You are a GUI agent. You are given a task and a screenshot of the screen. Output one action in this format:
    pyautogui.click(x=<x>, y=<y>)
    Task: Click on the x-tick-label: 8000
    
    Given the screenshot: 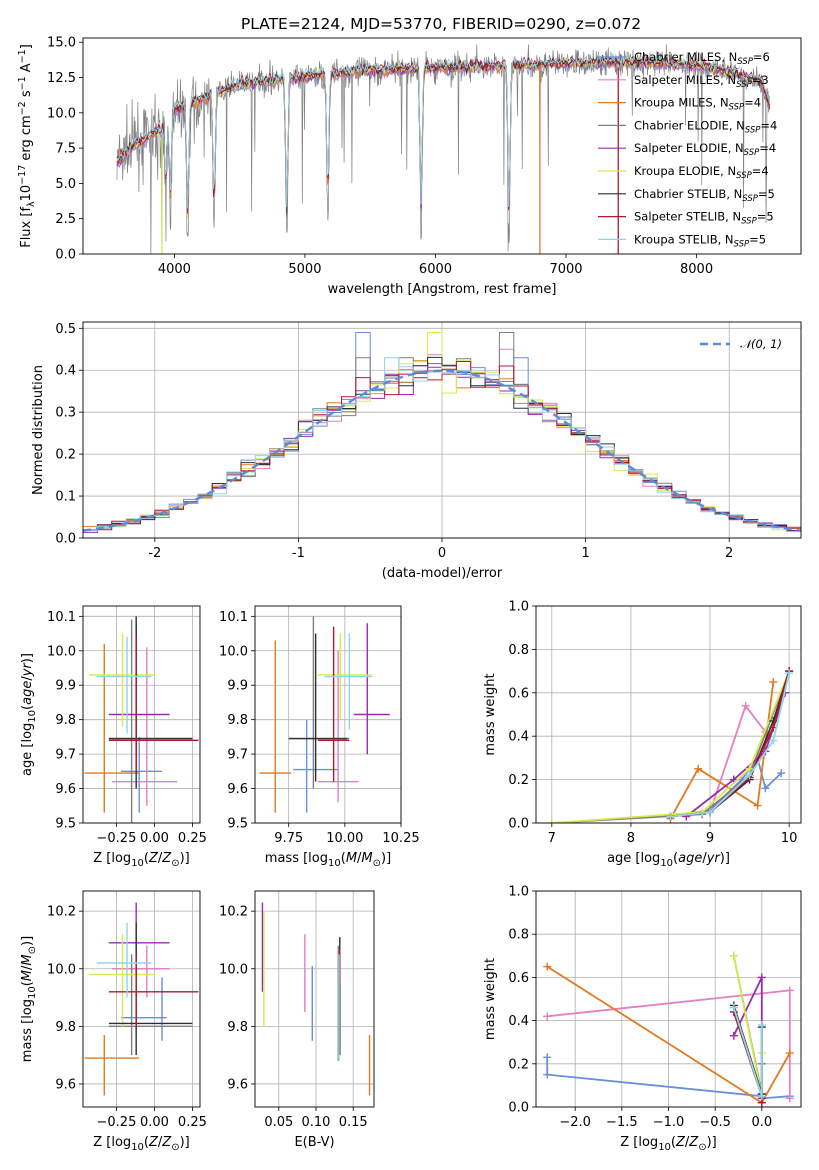 What is the action you would take?
    pyautogui.click(x=696, y=269)
    